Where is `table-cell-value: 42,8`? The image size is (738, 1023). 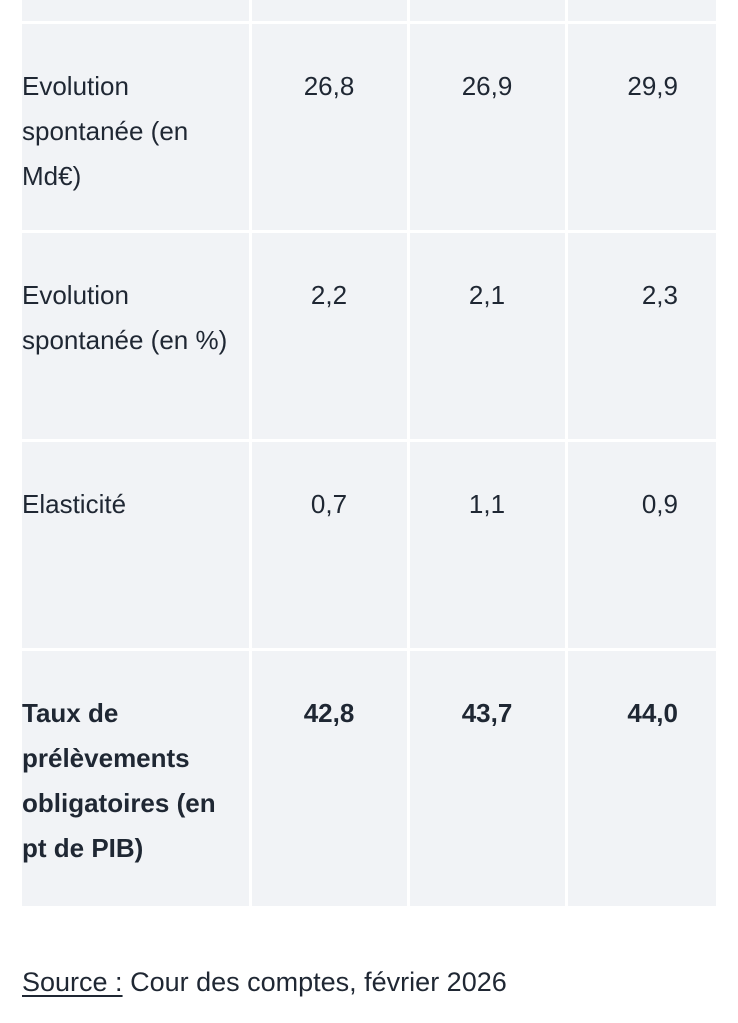
table-cell-value: 42,8 is located at coordinates (328, 777).